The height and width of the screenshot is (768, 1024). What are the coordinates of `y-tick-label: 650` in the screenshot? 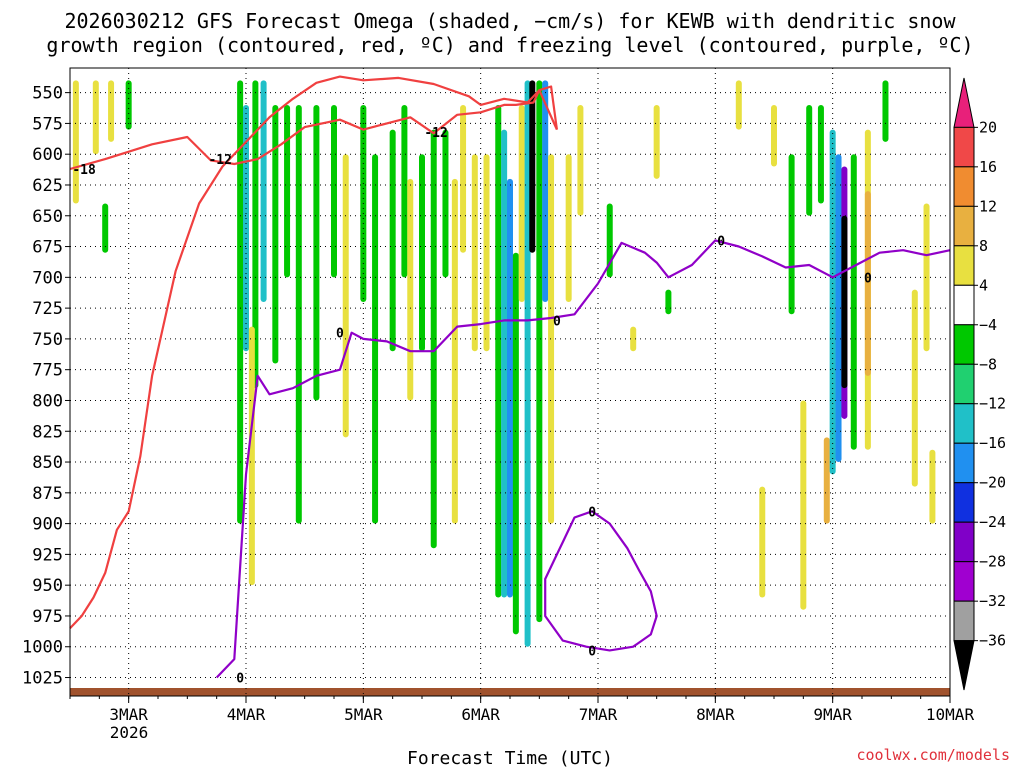 It's located at (47, 217).